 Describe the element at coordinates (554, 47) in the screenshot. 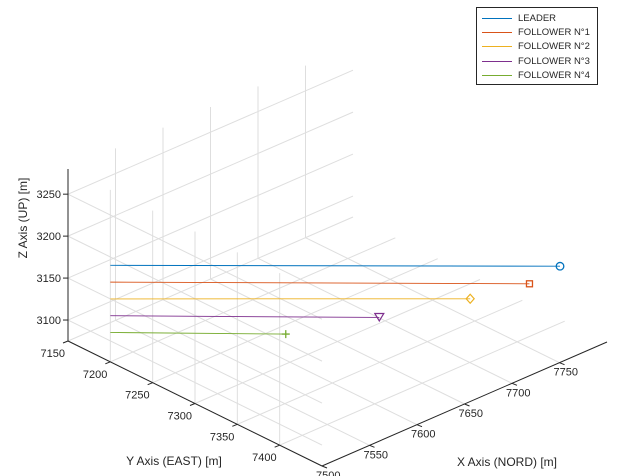

I see `legend-label: FOLLOWER N°2` at that location.